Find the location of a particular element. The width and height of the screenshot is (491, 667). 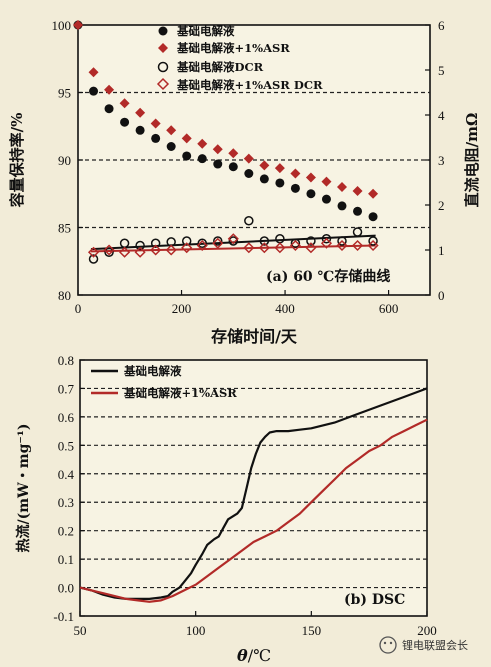

y-tick-label: -0.1 is located at coordinates (63, 616).